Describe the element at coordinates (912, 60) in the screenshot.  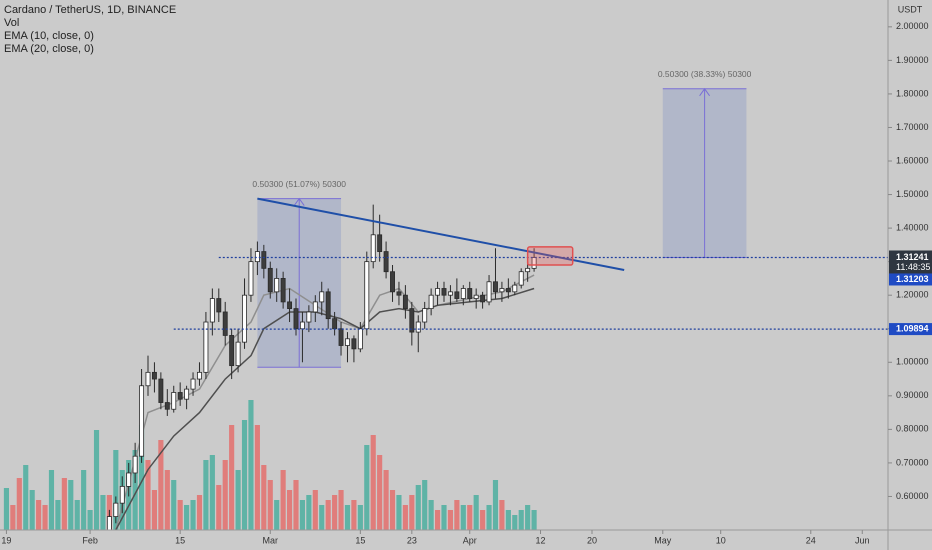
I see `y-tick-label: 1.90000` at that location.